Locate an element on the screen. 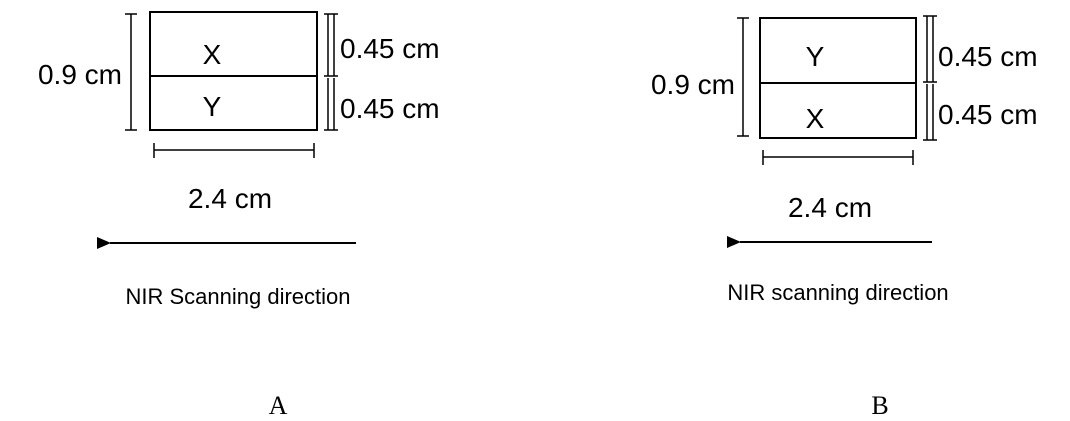 This screenshot has width=1070, height=421. width-dimension-a is located at coordinates (234, 150).